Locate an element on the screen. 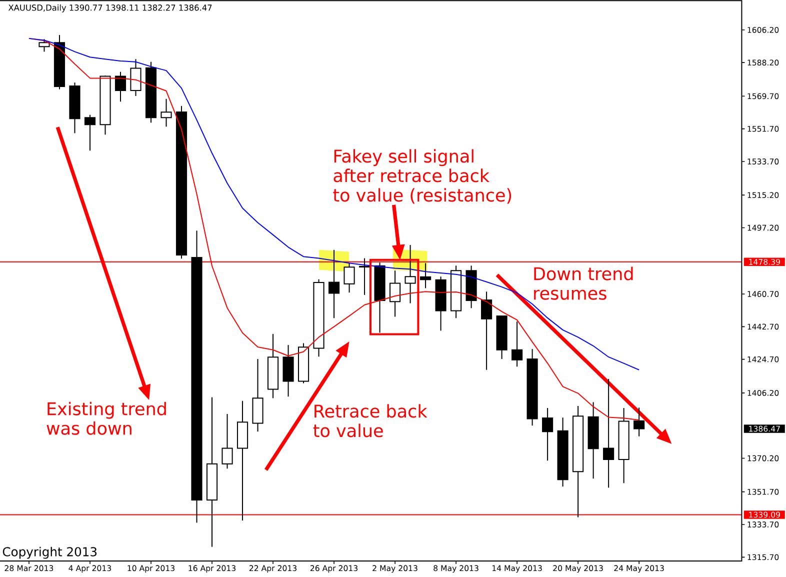 This screenshot has width=786, height=577. annotation: Existing trend was down is located at coordinates (106, 418).